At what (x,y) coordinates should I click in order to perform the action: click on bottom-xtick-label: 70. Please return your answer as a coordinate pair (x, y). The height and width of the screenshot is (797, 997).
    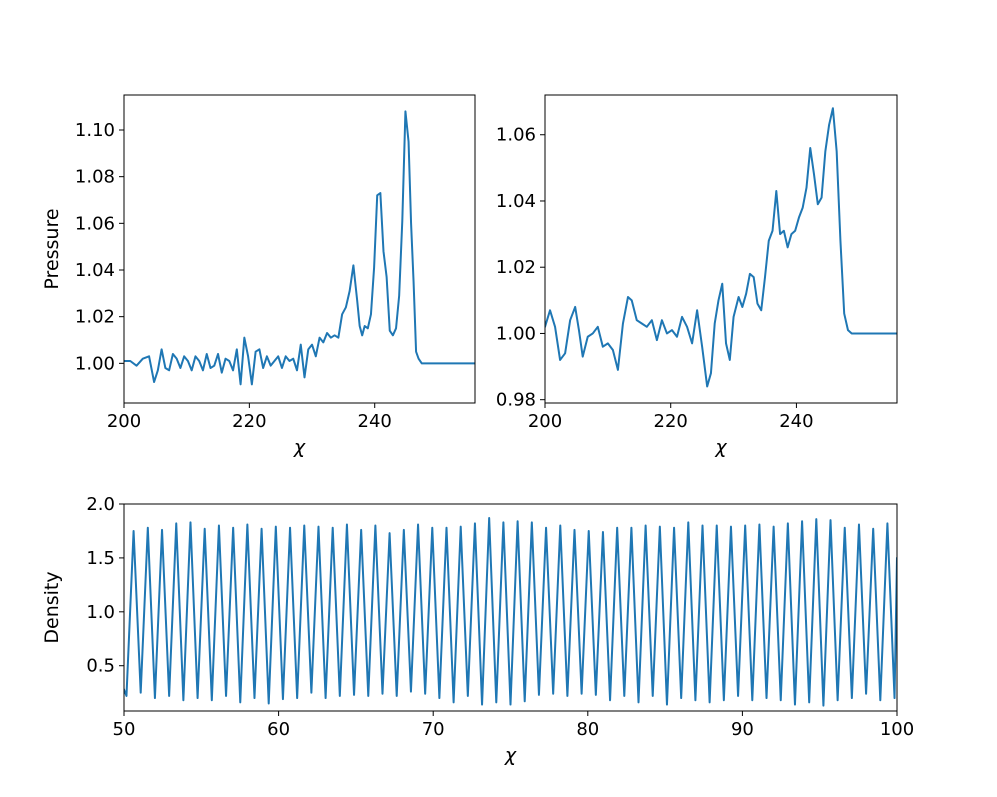
    Looking at the image, I should click on (433, 729).